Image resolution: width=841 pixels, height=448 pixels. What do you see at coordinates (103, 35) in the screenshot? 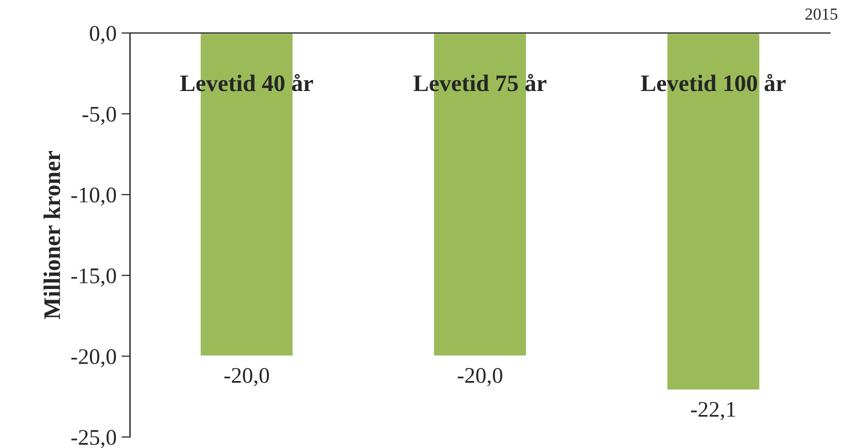
I see `y-tick-label: 0,0` at bounding box center [103, 35].